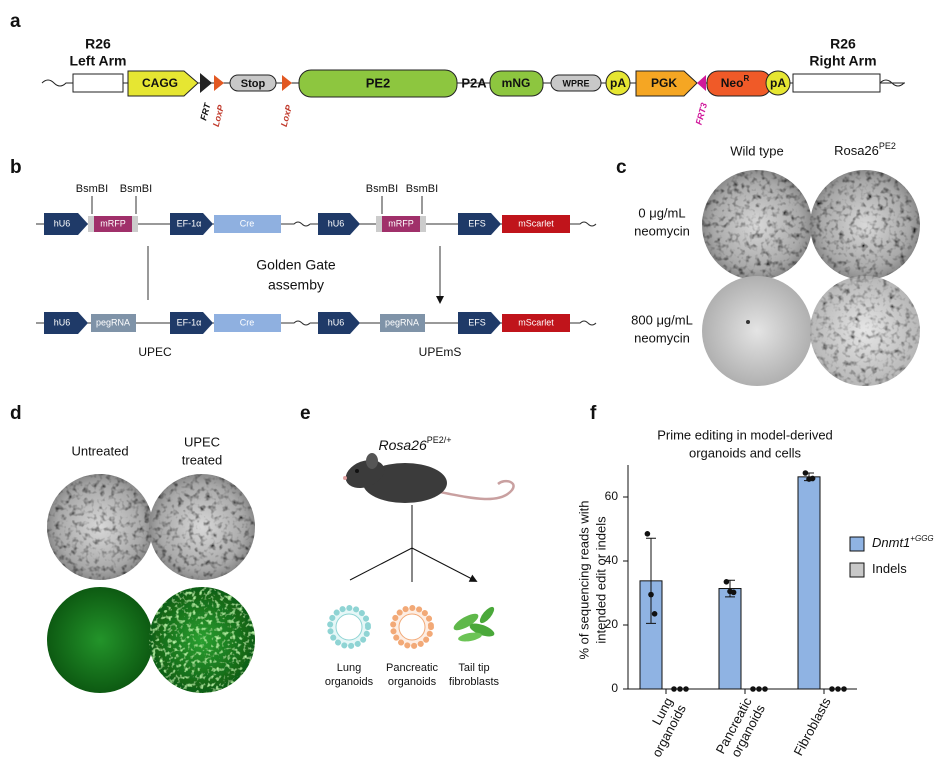 The image size is (947, 774). I want to click on element-label: Stop, so click(253, 84).